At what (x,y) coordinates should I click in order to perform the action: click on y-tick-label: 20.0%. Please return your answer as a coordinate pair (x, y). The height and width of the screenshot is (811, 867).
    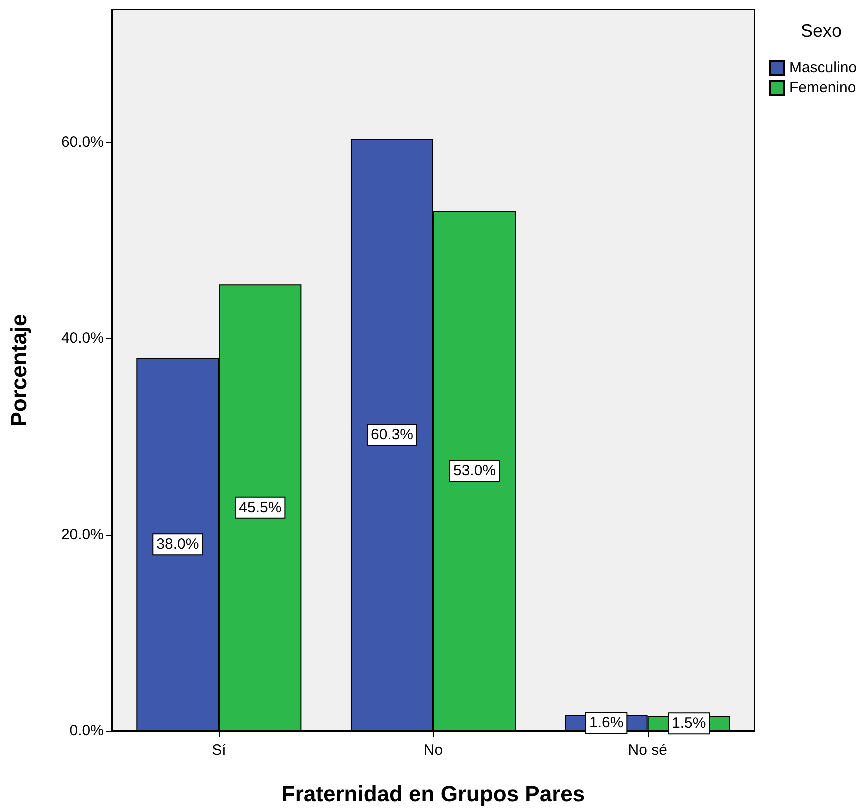
    Looking at the image, I should click on (82, 535).